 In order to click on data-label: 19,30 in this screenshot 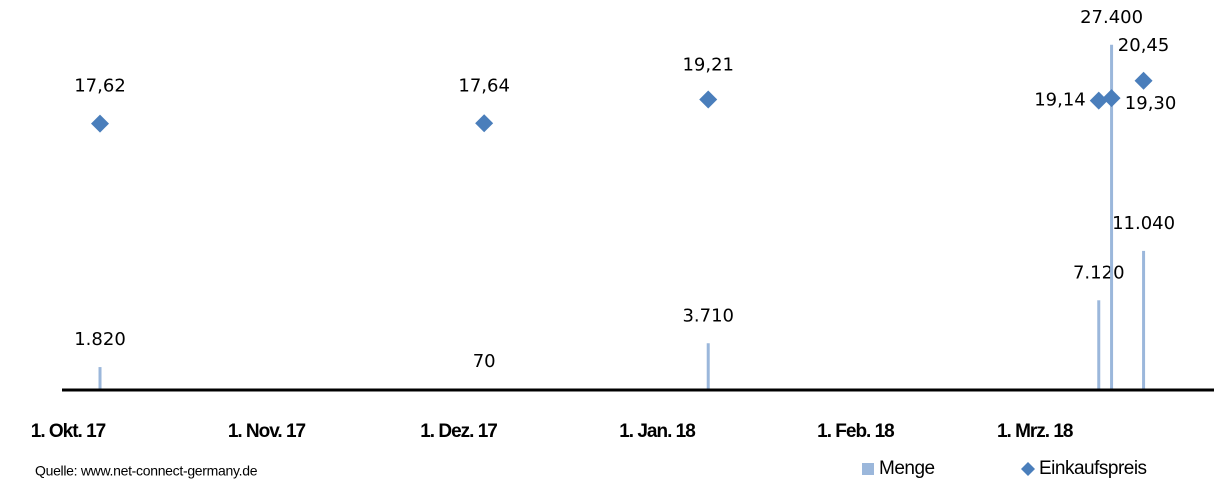, I will do `click(1151, 103)`.